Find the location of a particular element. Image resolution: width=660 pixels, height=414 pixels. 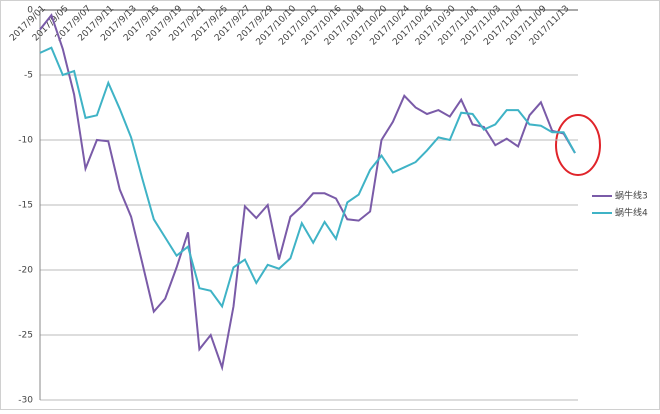

legend-label: 蜗牛线3 is located at coordinates (631, 196).